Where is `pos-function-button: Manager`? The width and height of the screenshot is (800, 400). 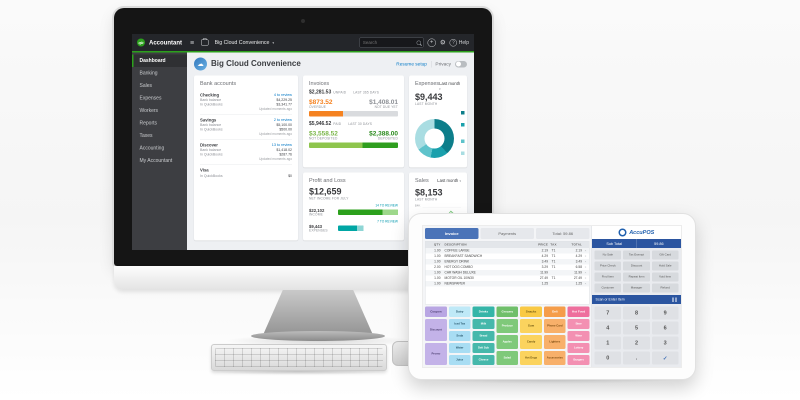
pos-function-button: Manager is located at coordinates (636, 288).